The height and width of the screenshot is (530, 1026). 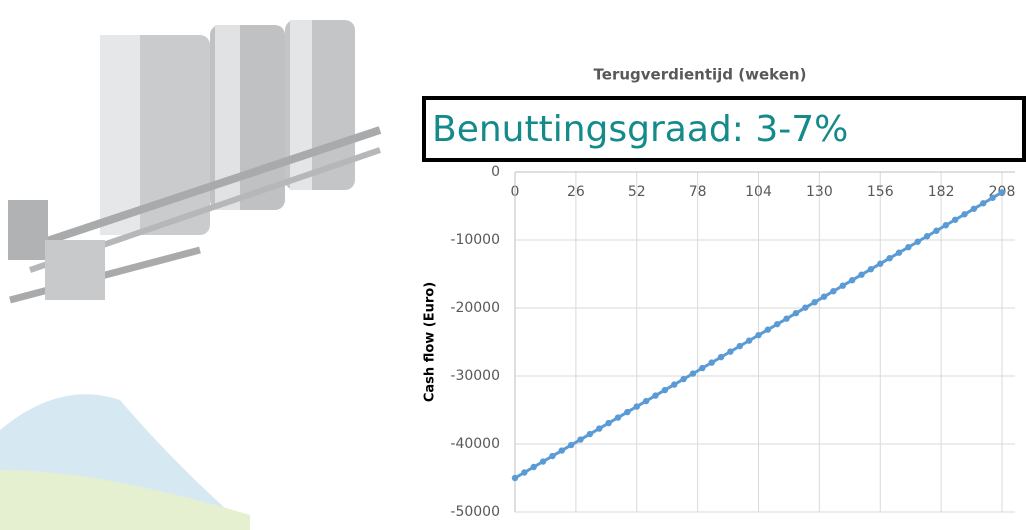 I want to click on y-tick-label: 0, so click(x=495, y=172).